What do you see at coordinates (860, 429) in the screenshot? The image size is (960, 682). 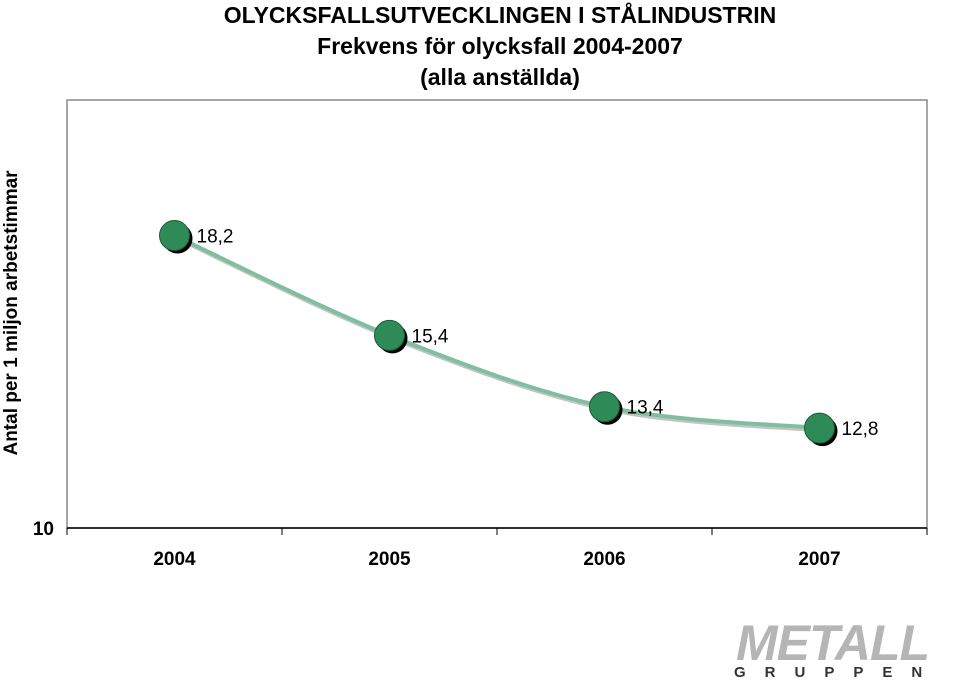 I see `data-label: 12,8` at bounding box center [860, 429].